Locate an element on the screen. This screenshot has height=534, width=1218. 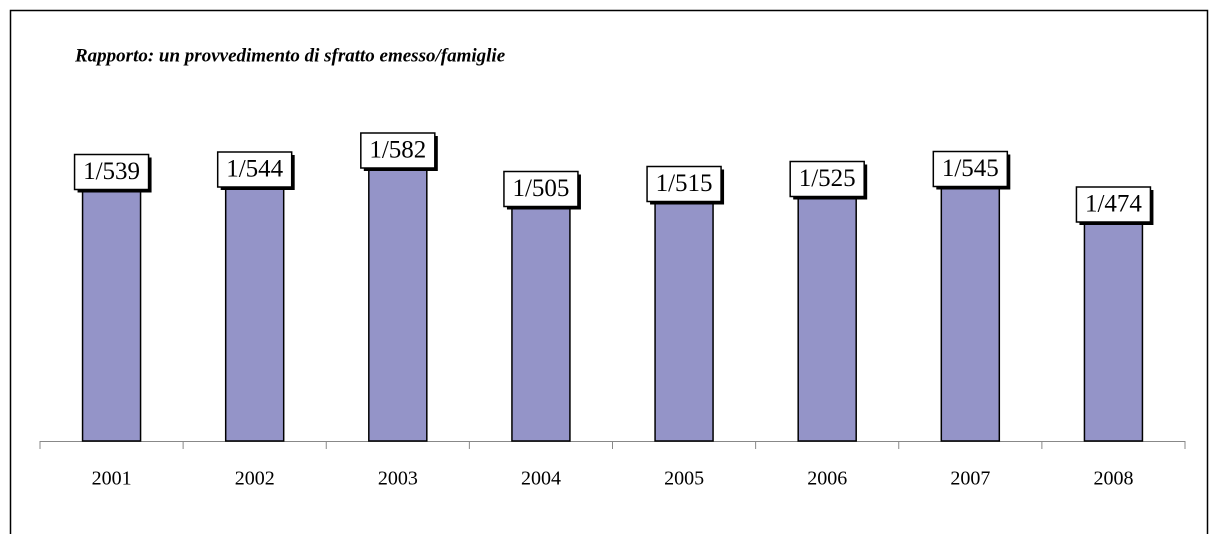
x-tick-label: 2002 is located at coordinates (255, 479).